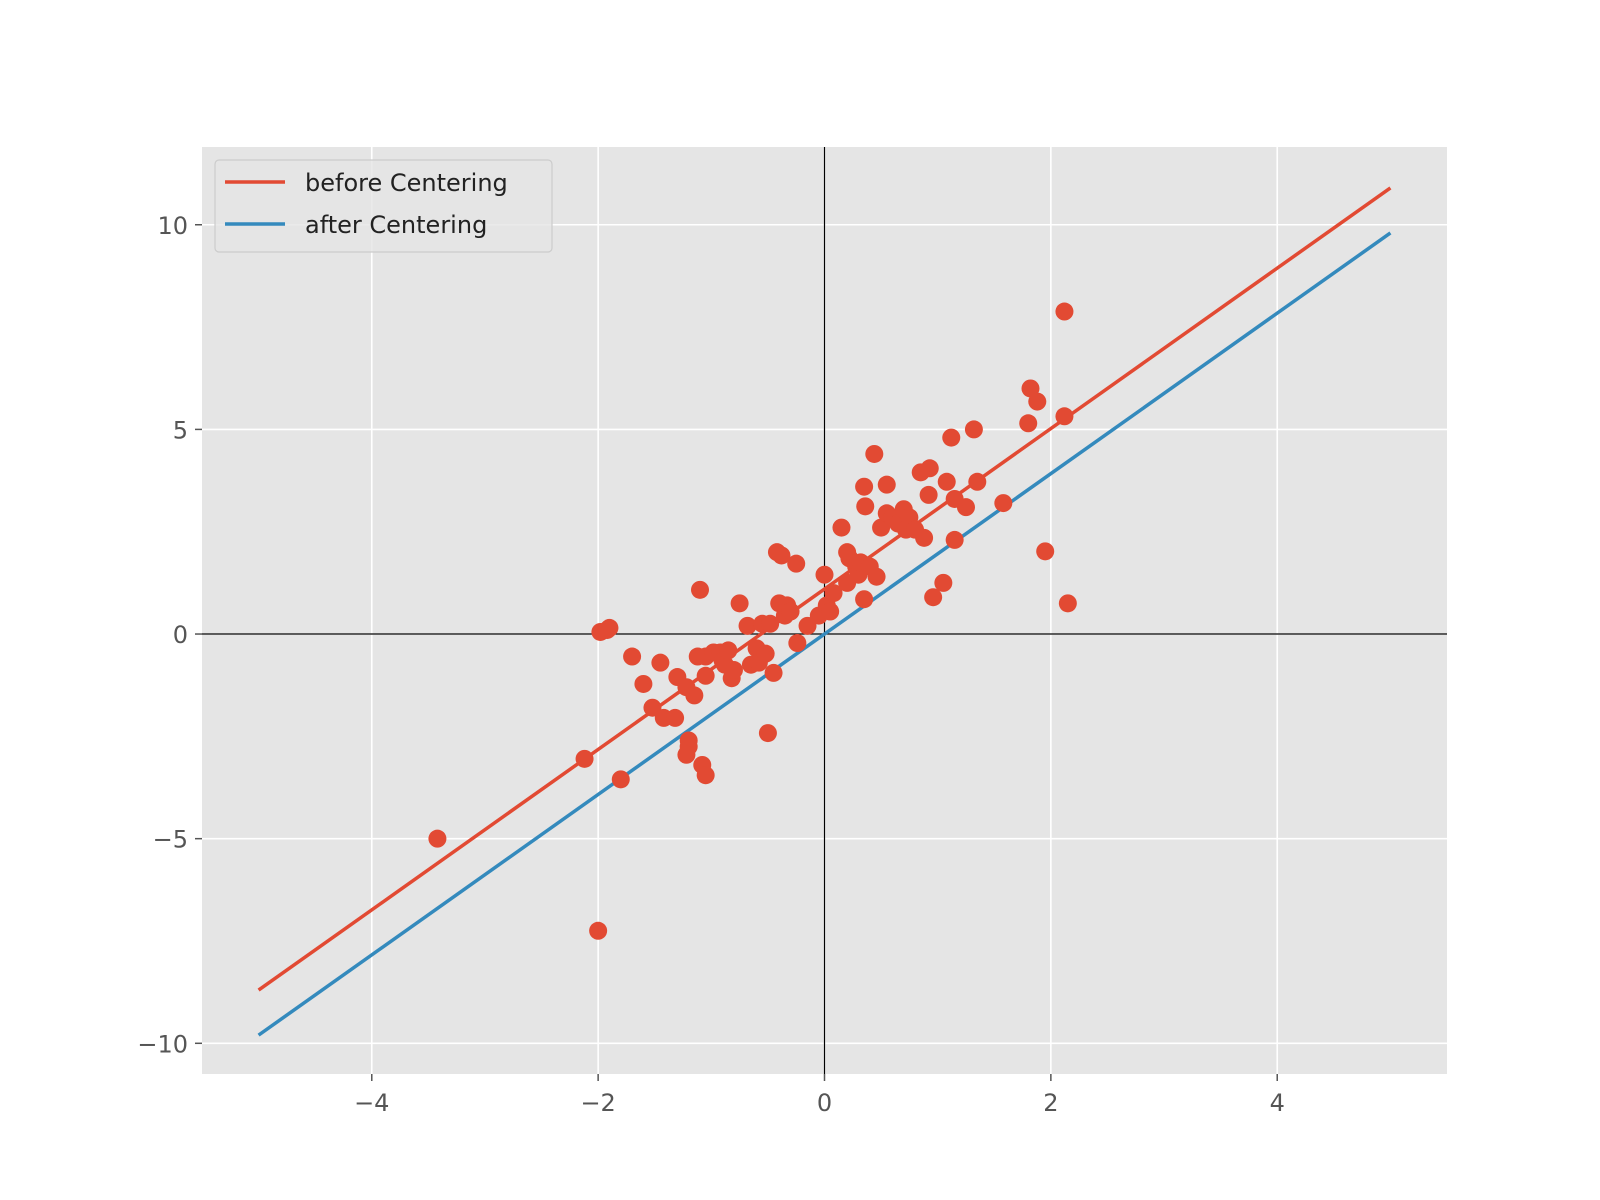  Describe the element at coordinates (406, 183) in the screenshot. I see `legend-label-before-centering: before Centering` at that location.